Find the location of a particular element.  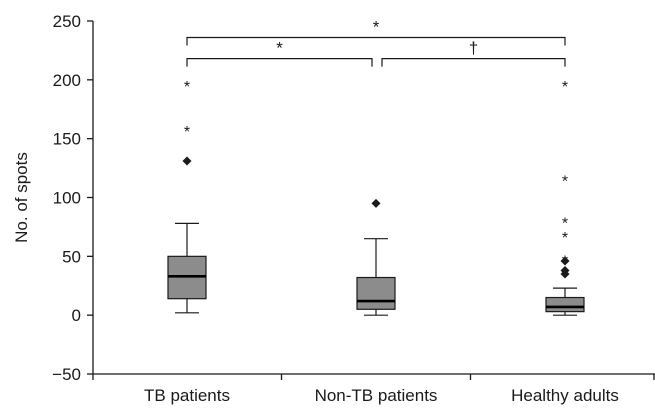

y-tick-label: −50 is located at coordinates (66, 374).